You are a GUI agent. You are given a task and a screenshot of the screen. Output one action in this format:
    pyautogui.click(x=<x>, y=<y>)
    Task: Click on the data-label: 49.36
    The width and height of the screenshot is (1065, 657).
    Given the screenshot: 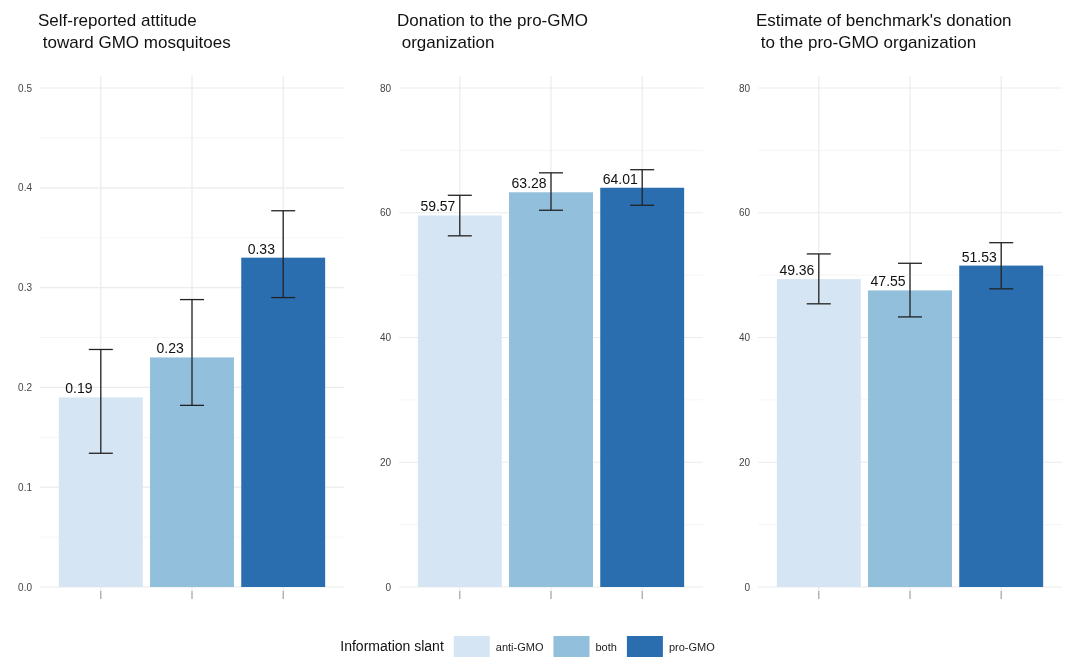 What is the action you would take?
    pyautogui.click(x=797, y=270)
    